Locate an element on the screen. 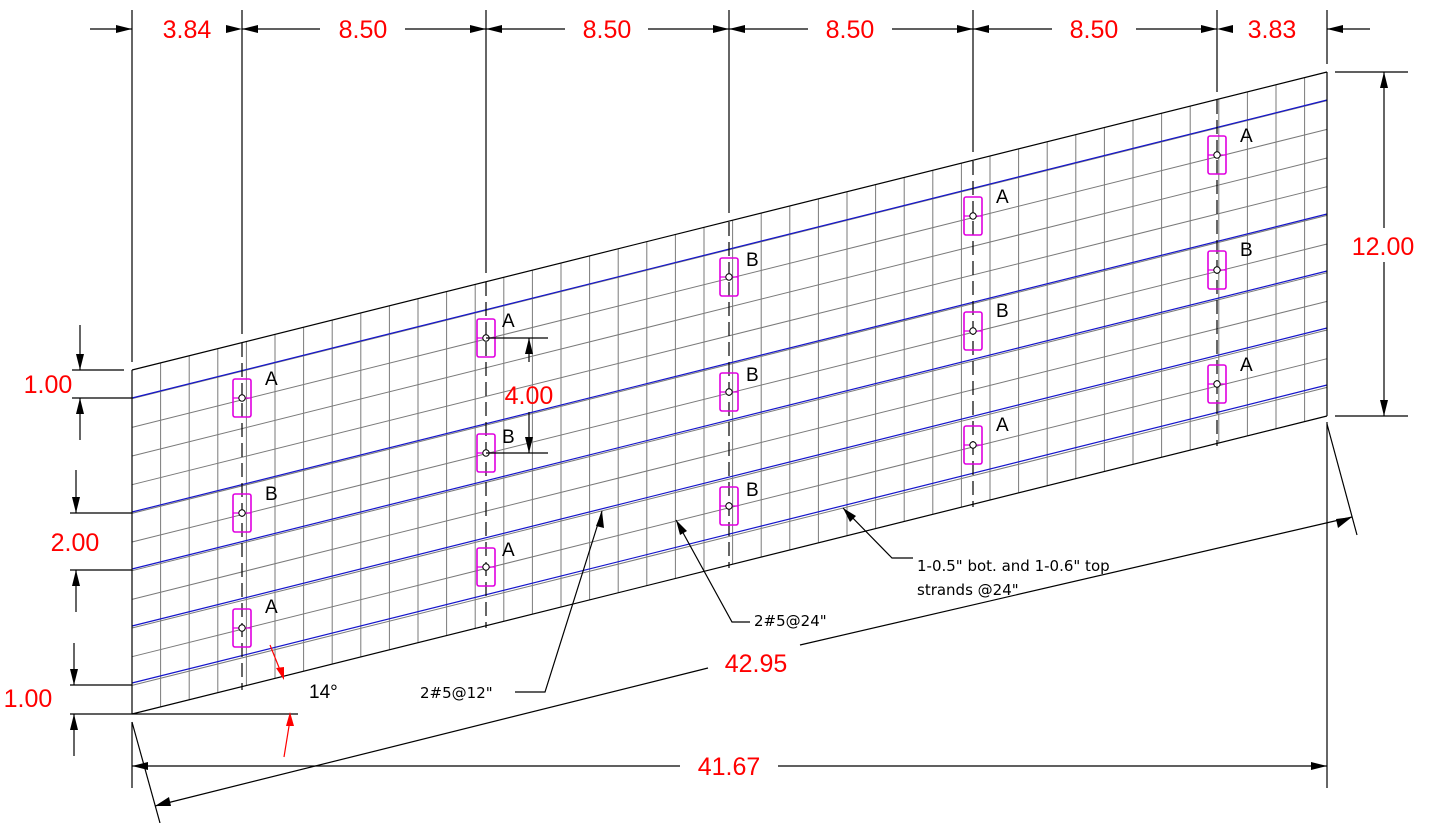  insert-spacing-dimension: 4.00 is located at coordinates (520, 395).